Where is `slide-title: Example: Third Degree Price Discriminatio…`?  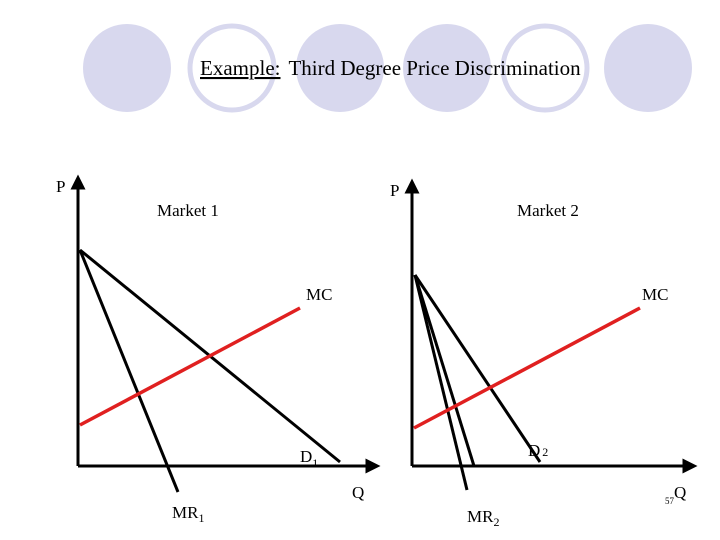
slide-title: Example: Third Degree Price Discriminatio… is located at coordinates (390, 68).